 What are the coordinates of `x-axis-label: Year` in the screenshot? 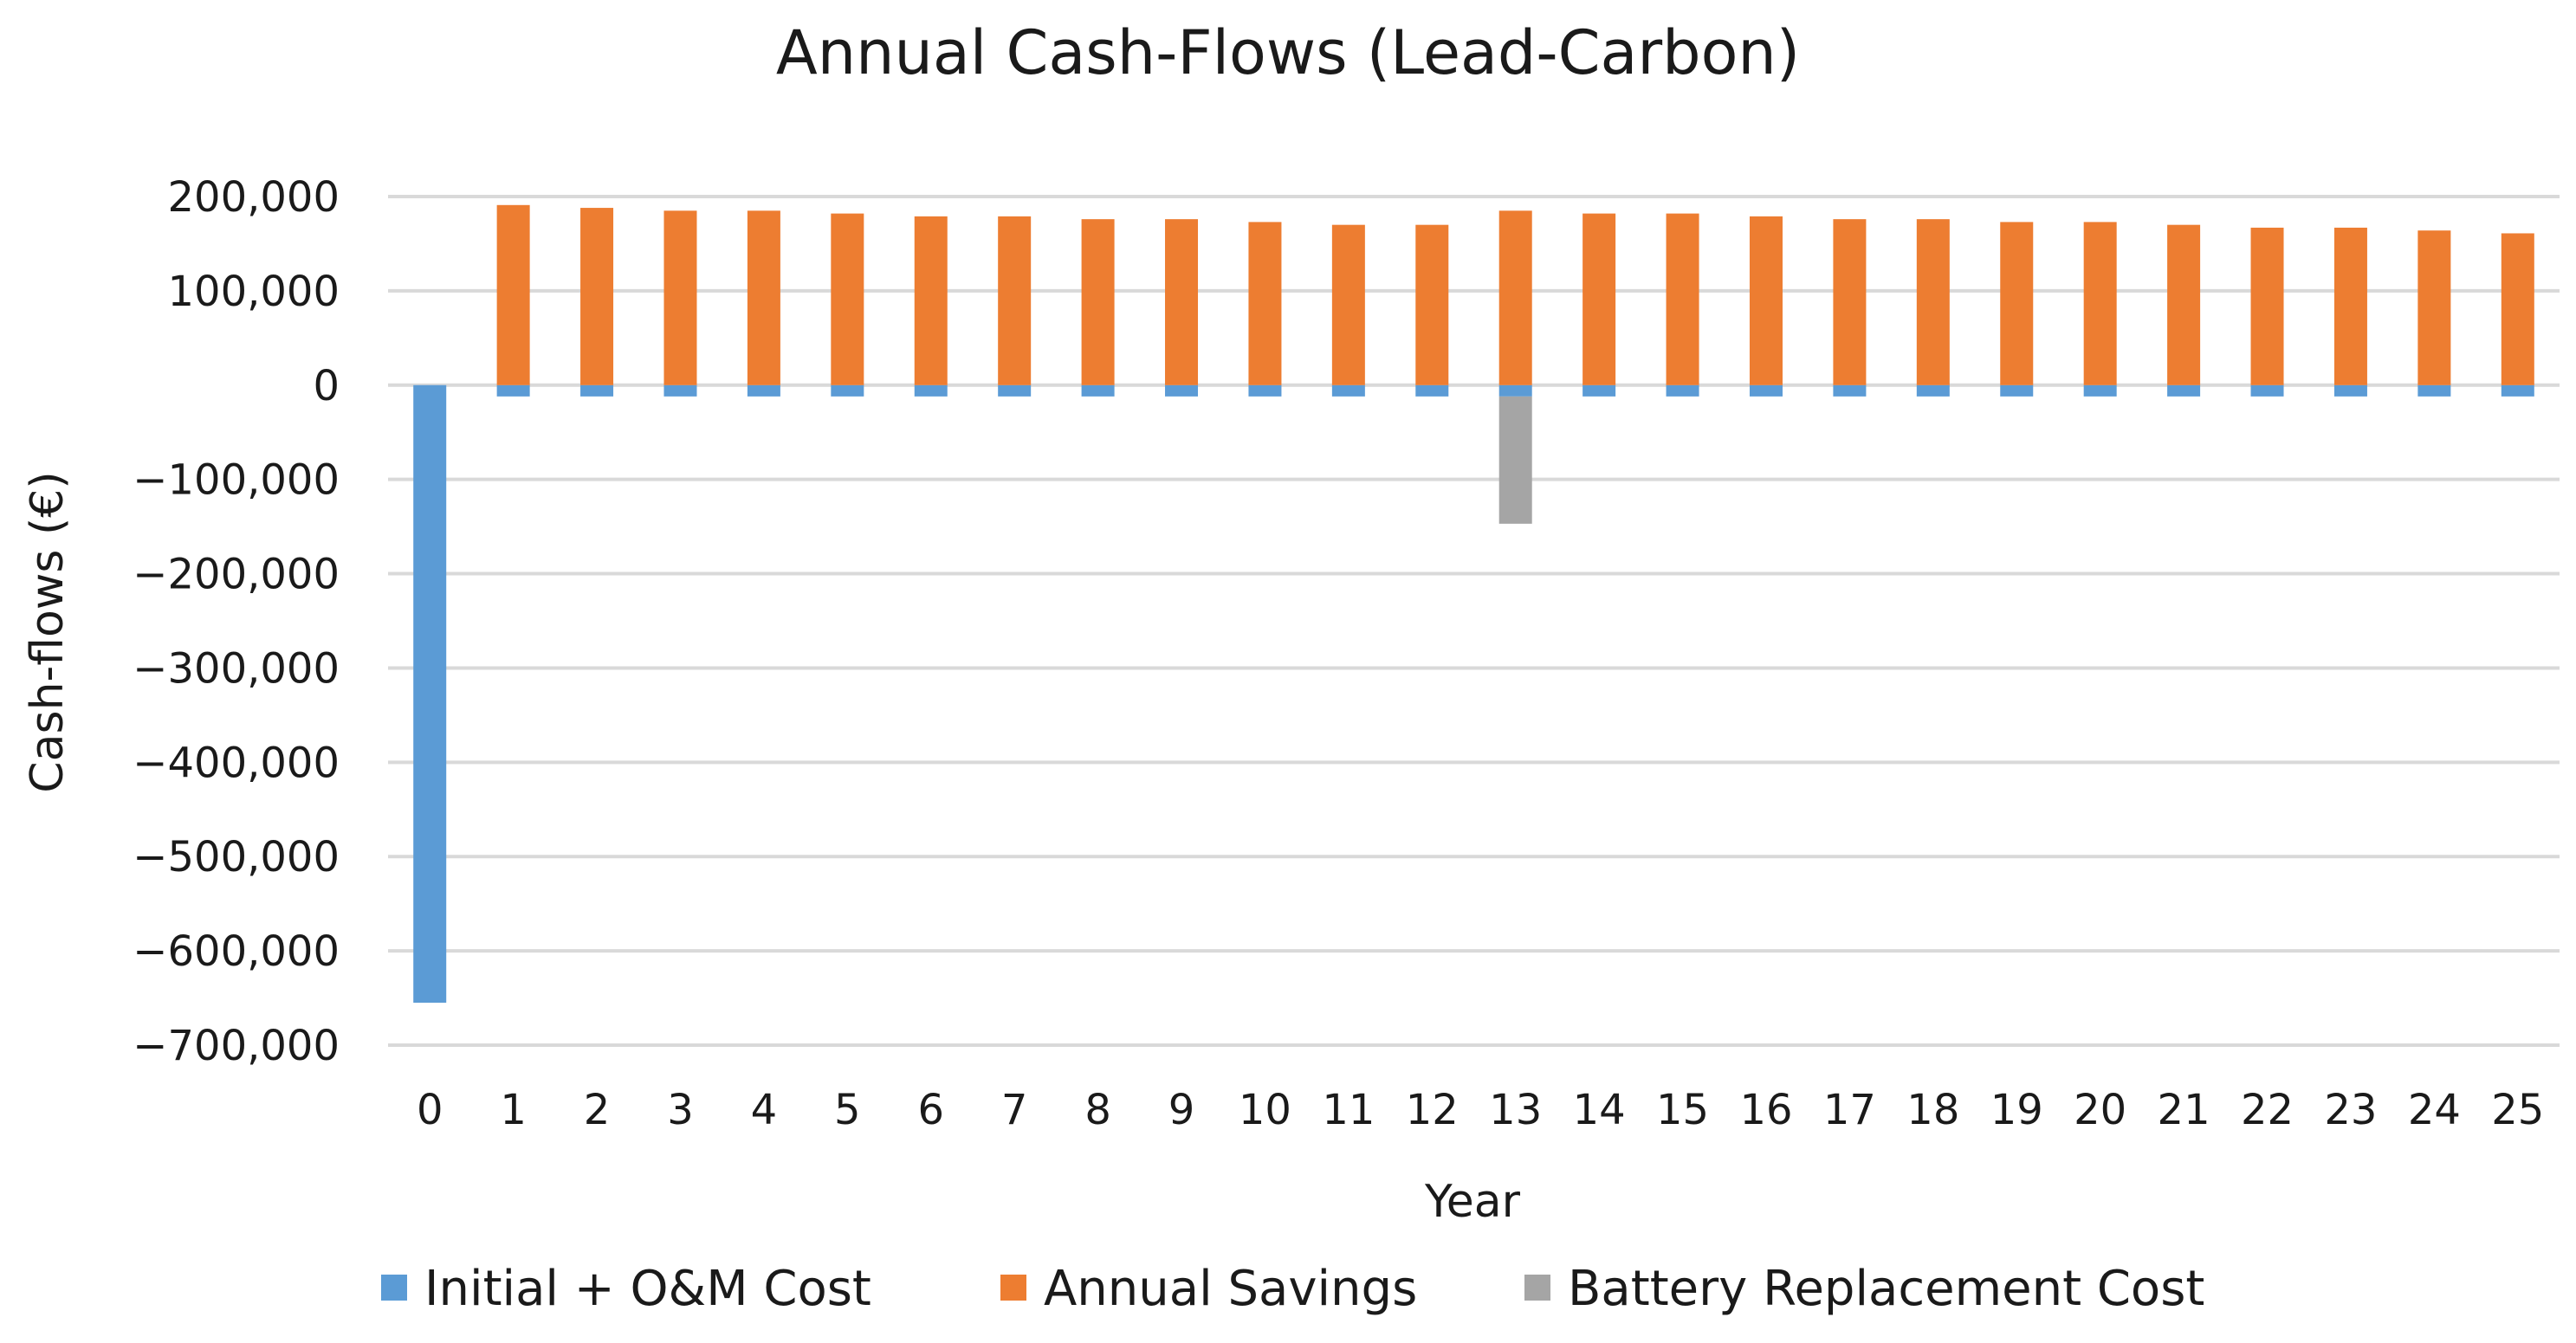 It's located at (1472, 1202).